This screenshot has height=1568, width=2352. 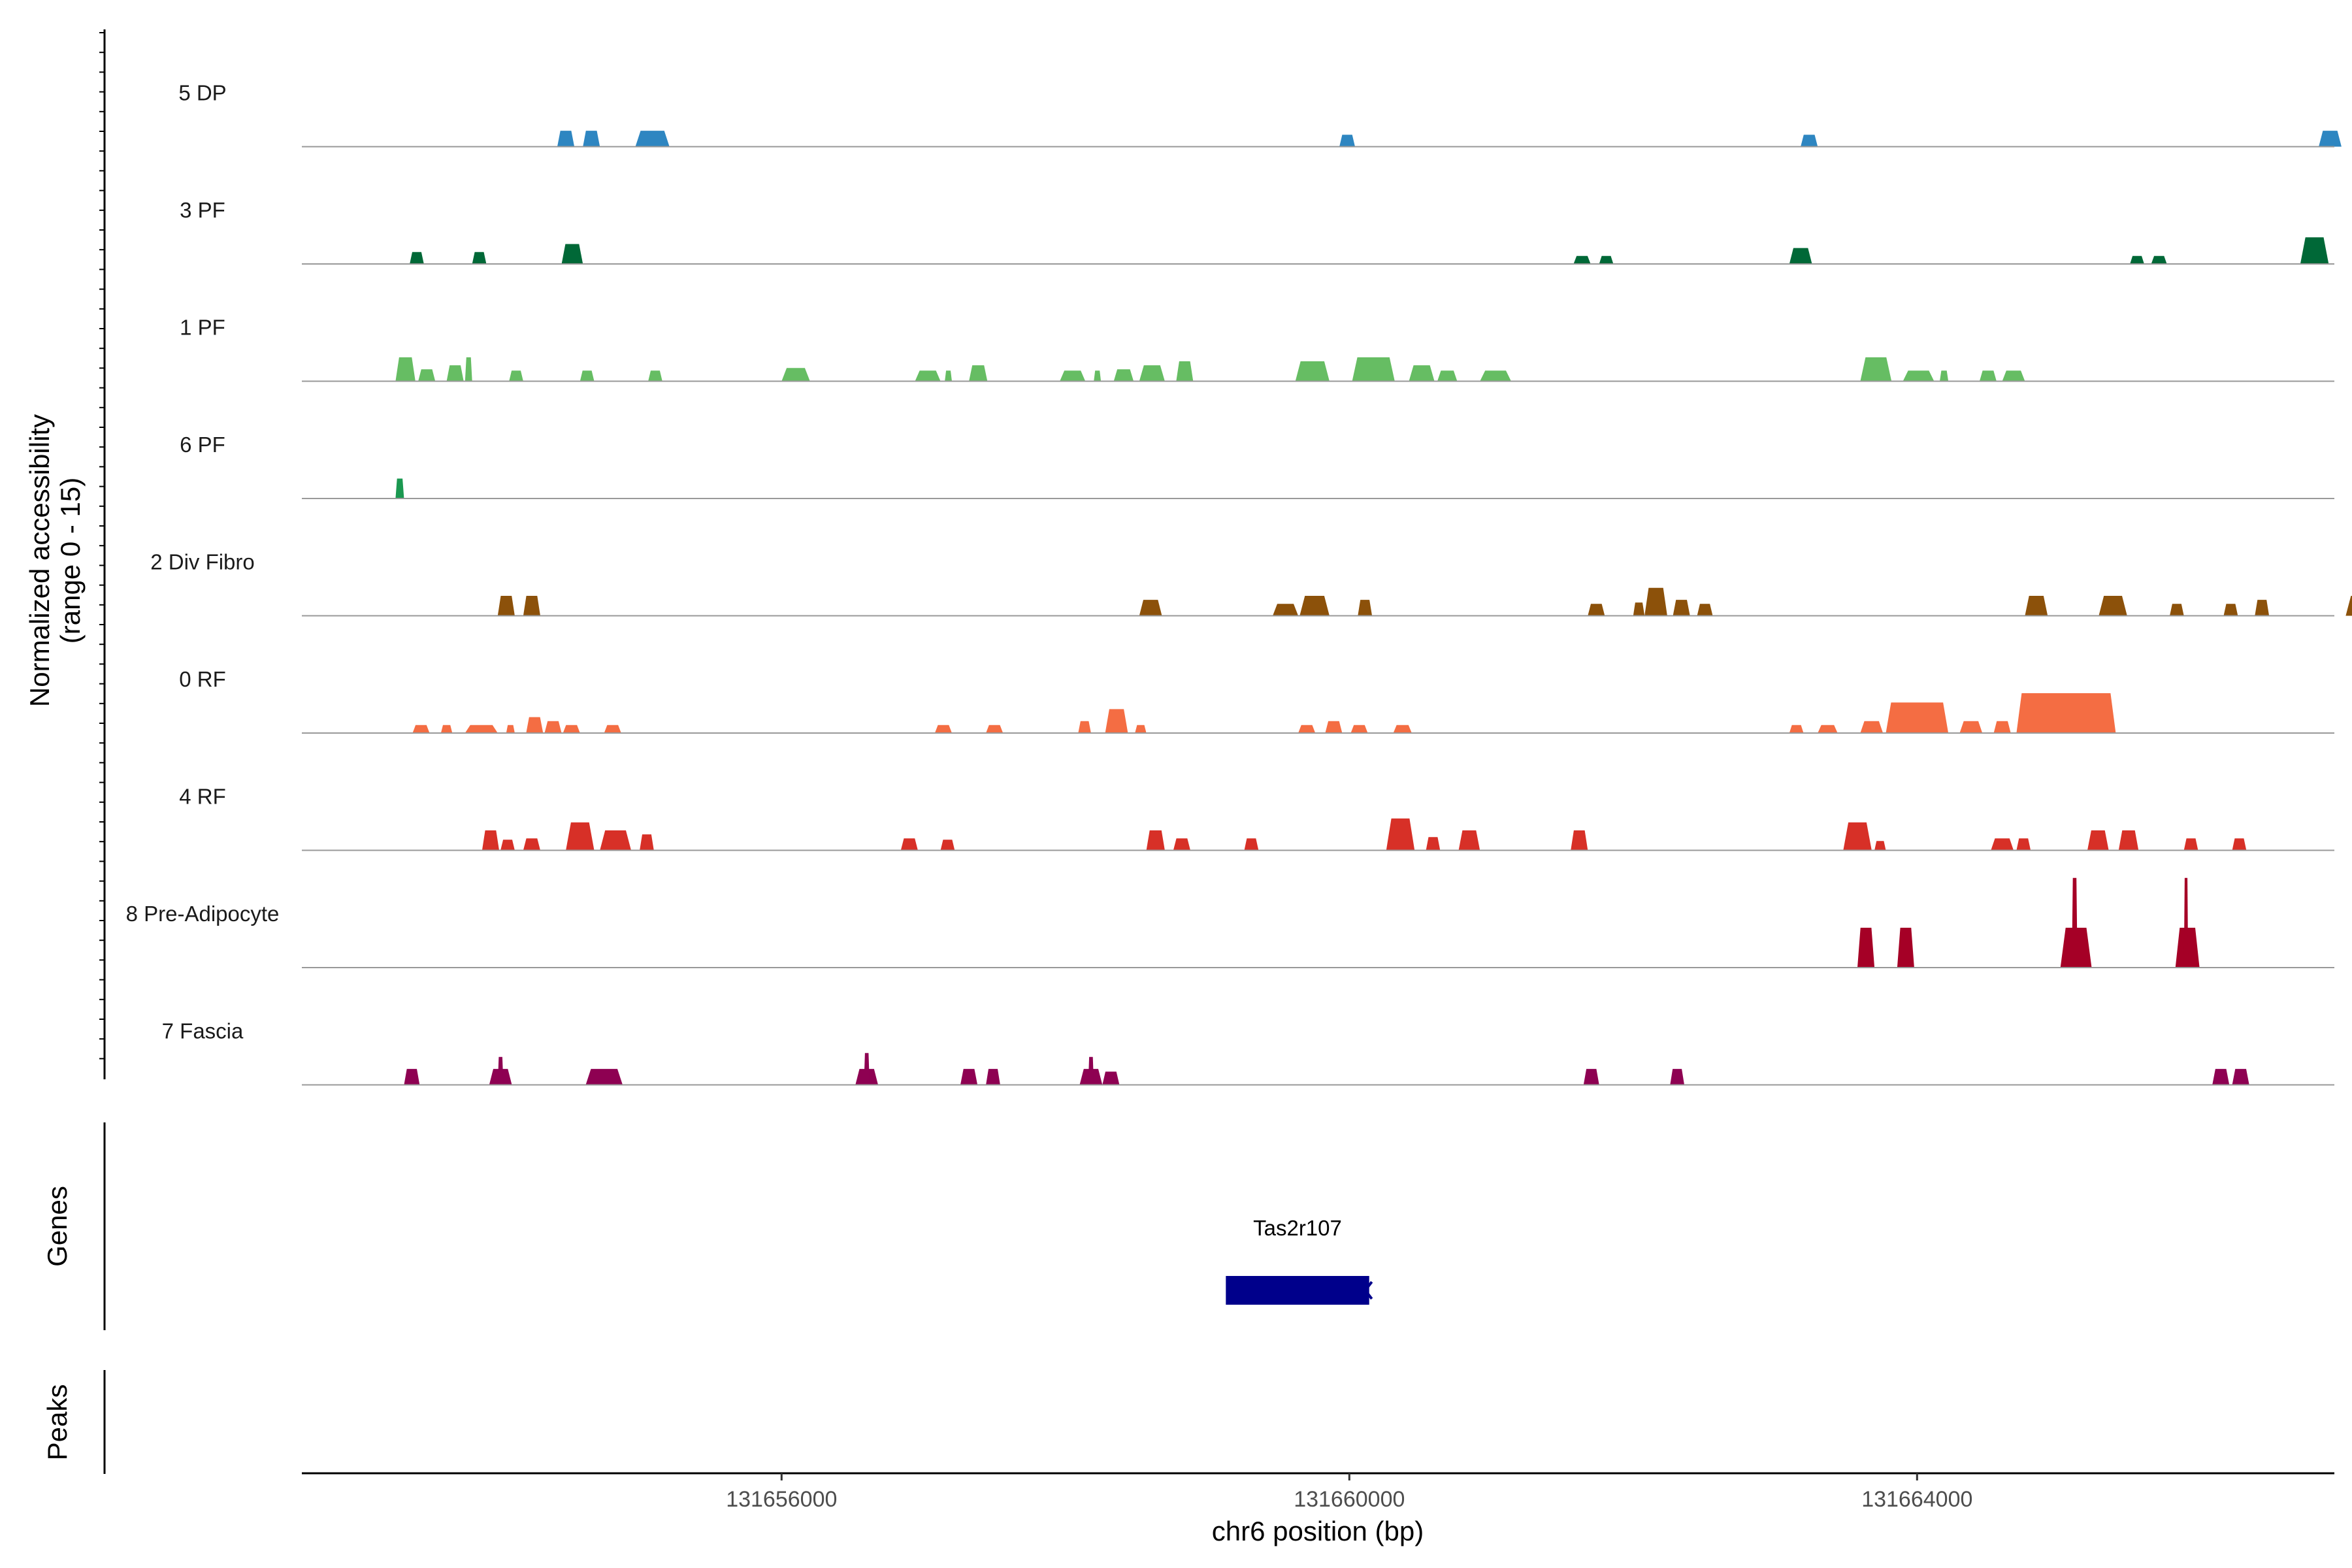 What do you see at coordinates (1349, 1499) in the screenshot?
I see `x-tick-label: 131660000` at bounding box center [1349, 1499].